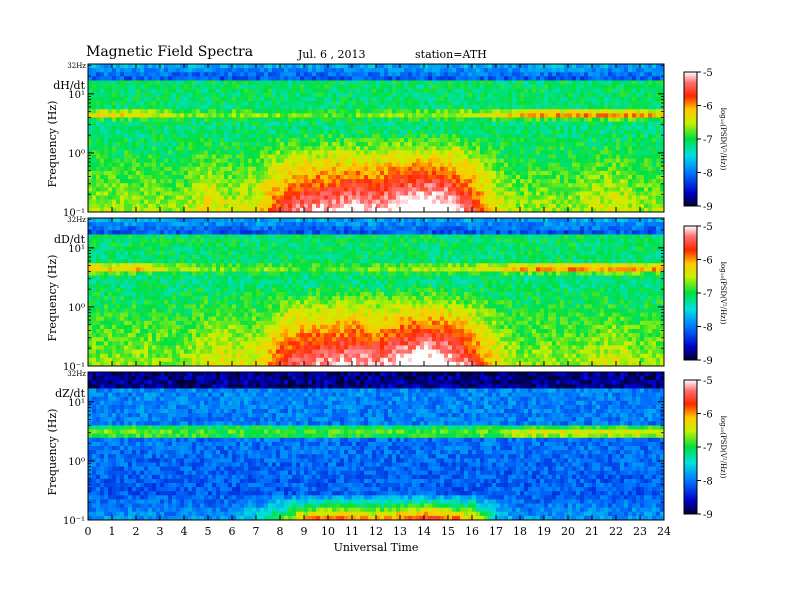 The height and width of the screenshot is (612, 792). Describe the element at coordinates (352, 531) in the screenshot. I see `x-tick-label: 11` at that location.